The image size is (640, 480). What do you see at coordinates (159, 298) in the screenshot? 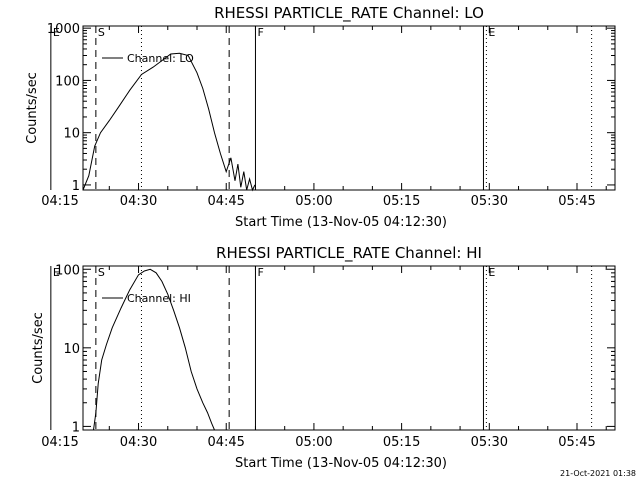
I see `legend-label: Channel: HI` at bounding box center [159, 298].